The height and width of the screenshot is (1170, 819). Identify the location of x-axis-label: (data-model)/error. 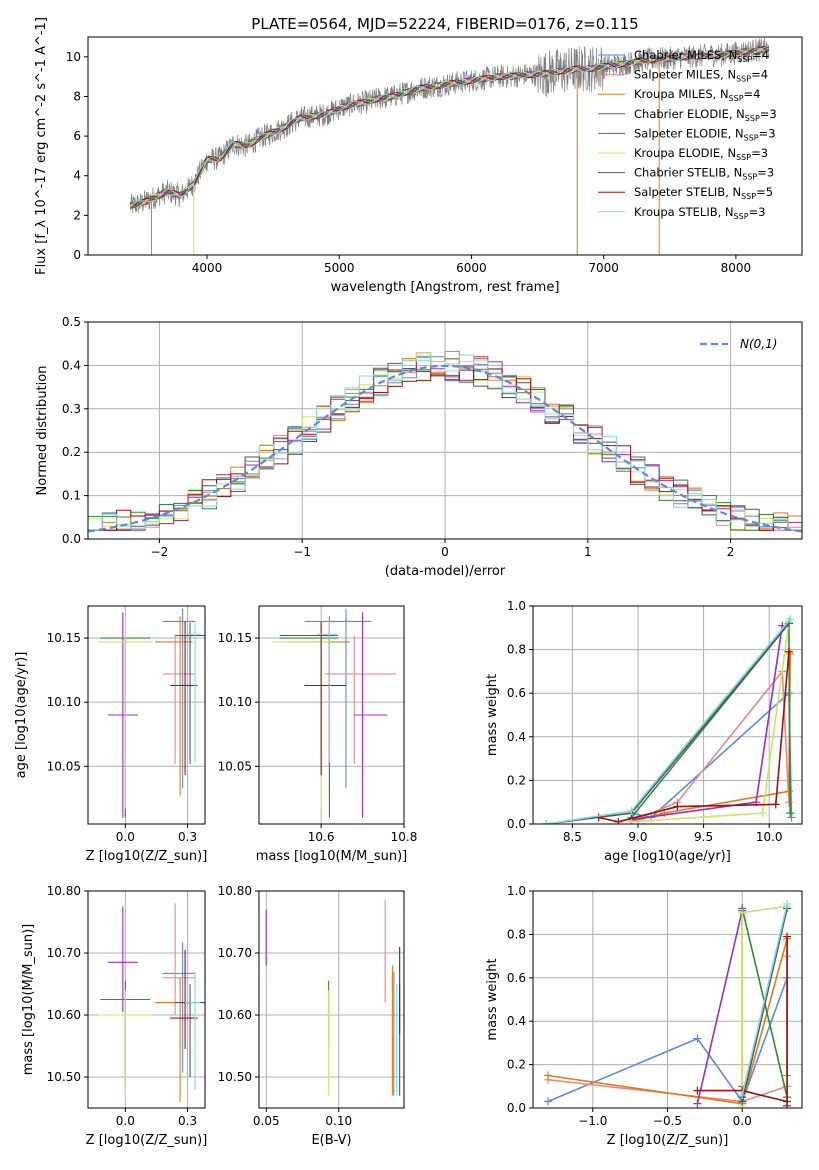
(445, 571).